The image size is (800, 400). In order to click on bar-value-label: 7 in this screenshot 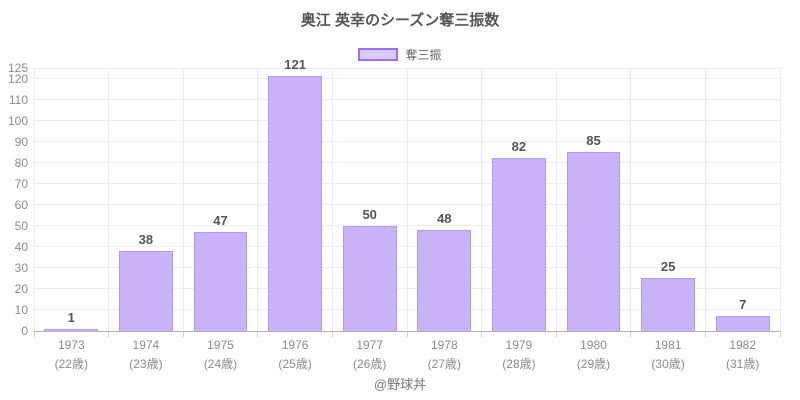, I will do `click(743, 305)`.